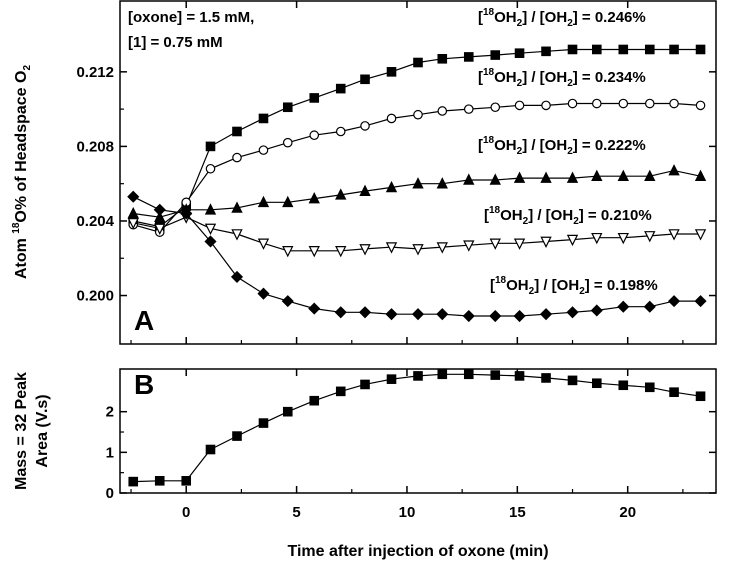  Describe the element at coordinates (574, 286) in the screenshot. I see `panel-a-series-4-label: [18OH2] / [OH2] = 0.198%` at that location.